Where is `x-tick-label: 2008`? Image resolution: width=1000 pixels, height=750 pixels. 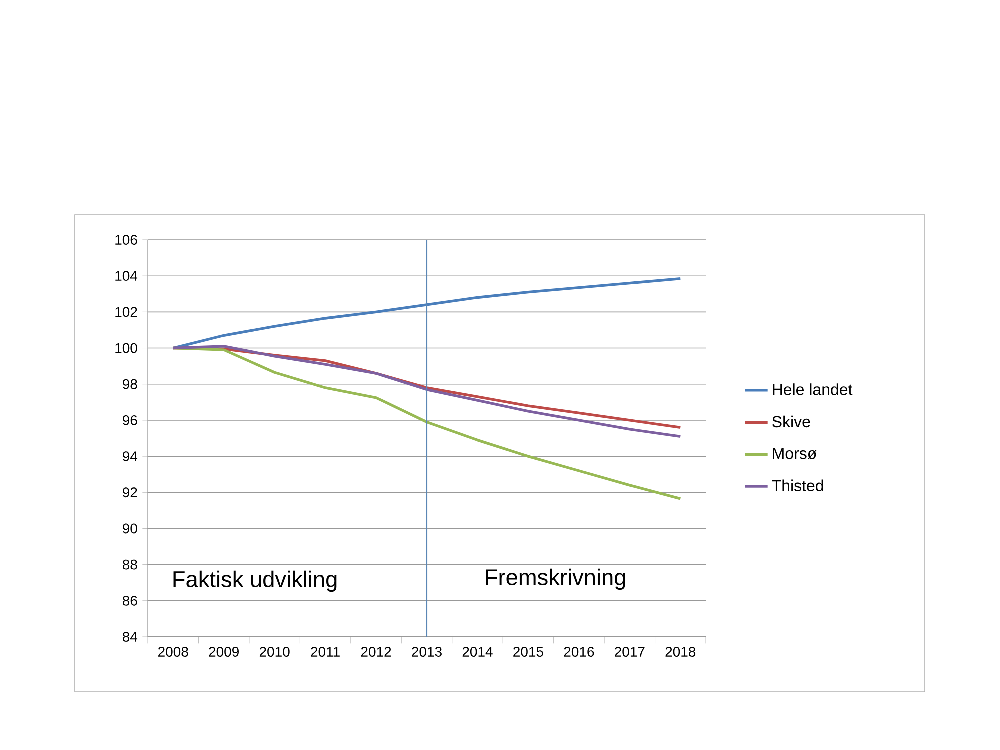 x-tick-label: 2008 is located at coordinates (173, 652).